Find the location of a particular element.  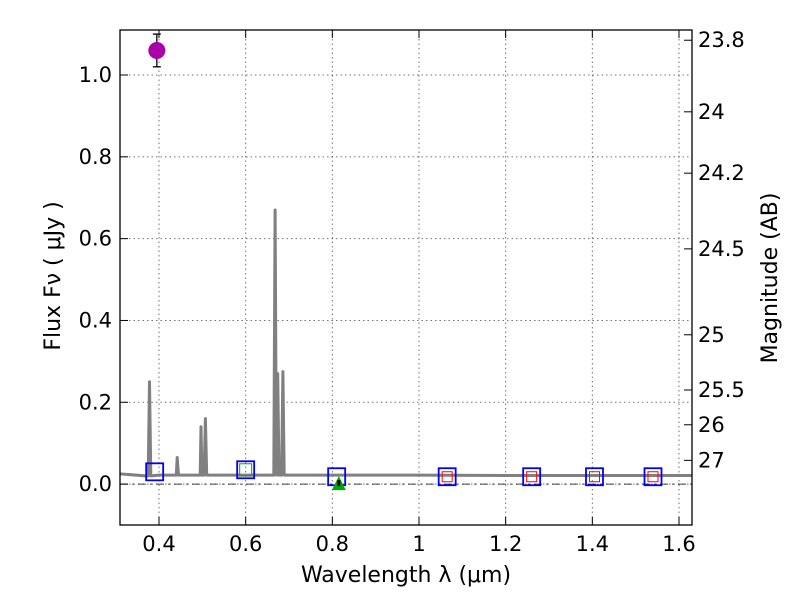

y2-tick-label: 23.8 is located at coordinates (721, 40).